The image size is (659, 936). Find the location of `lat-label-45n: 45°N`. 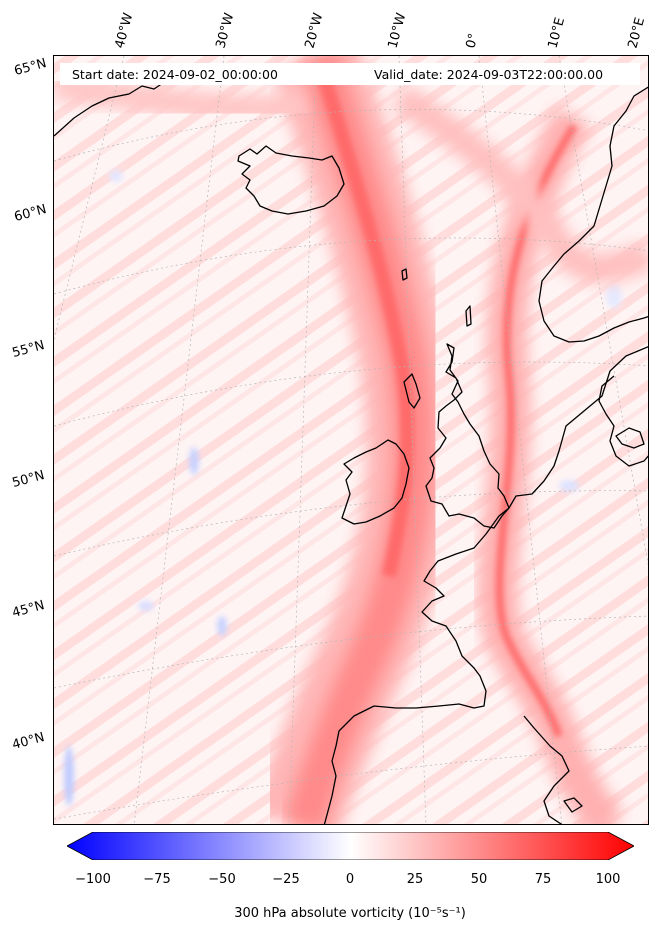

lat-label-45n: 45°N is located at coordinates (28, 609).